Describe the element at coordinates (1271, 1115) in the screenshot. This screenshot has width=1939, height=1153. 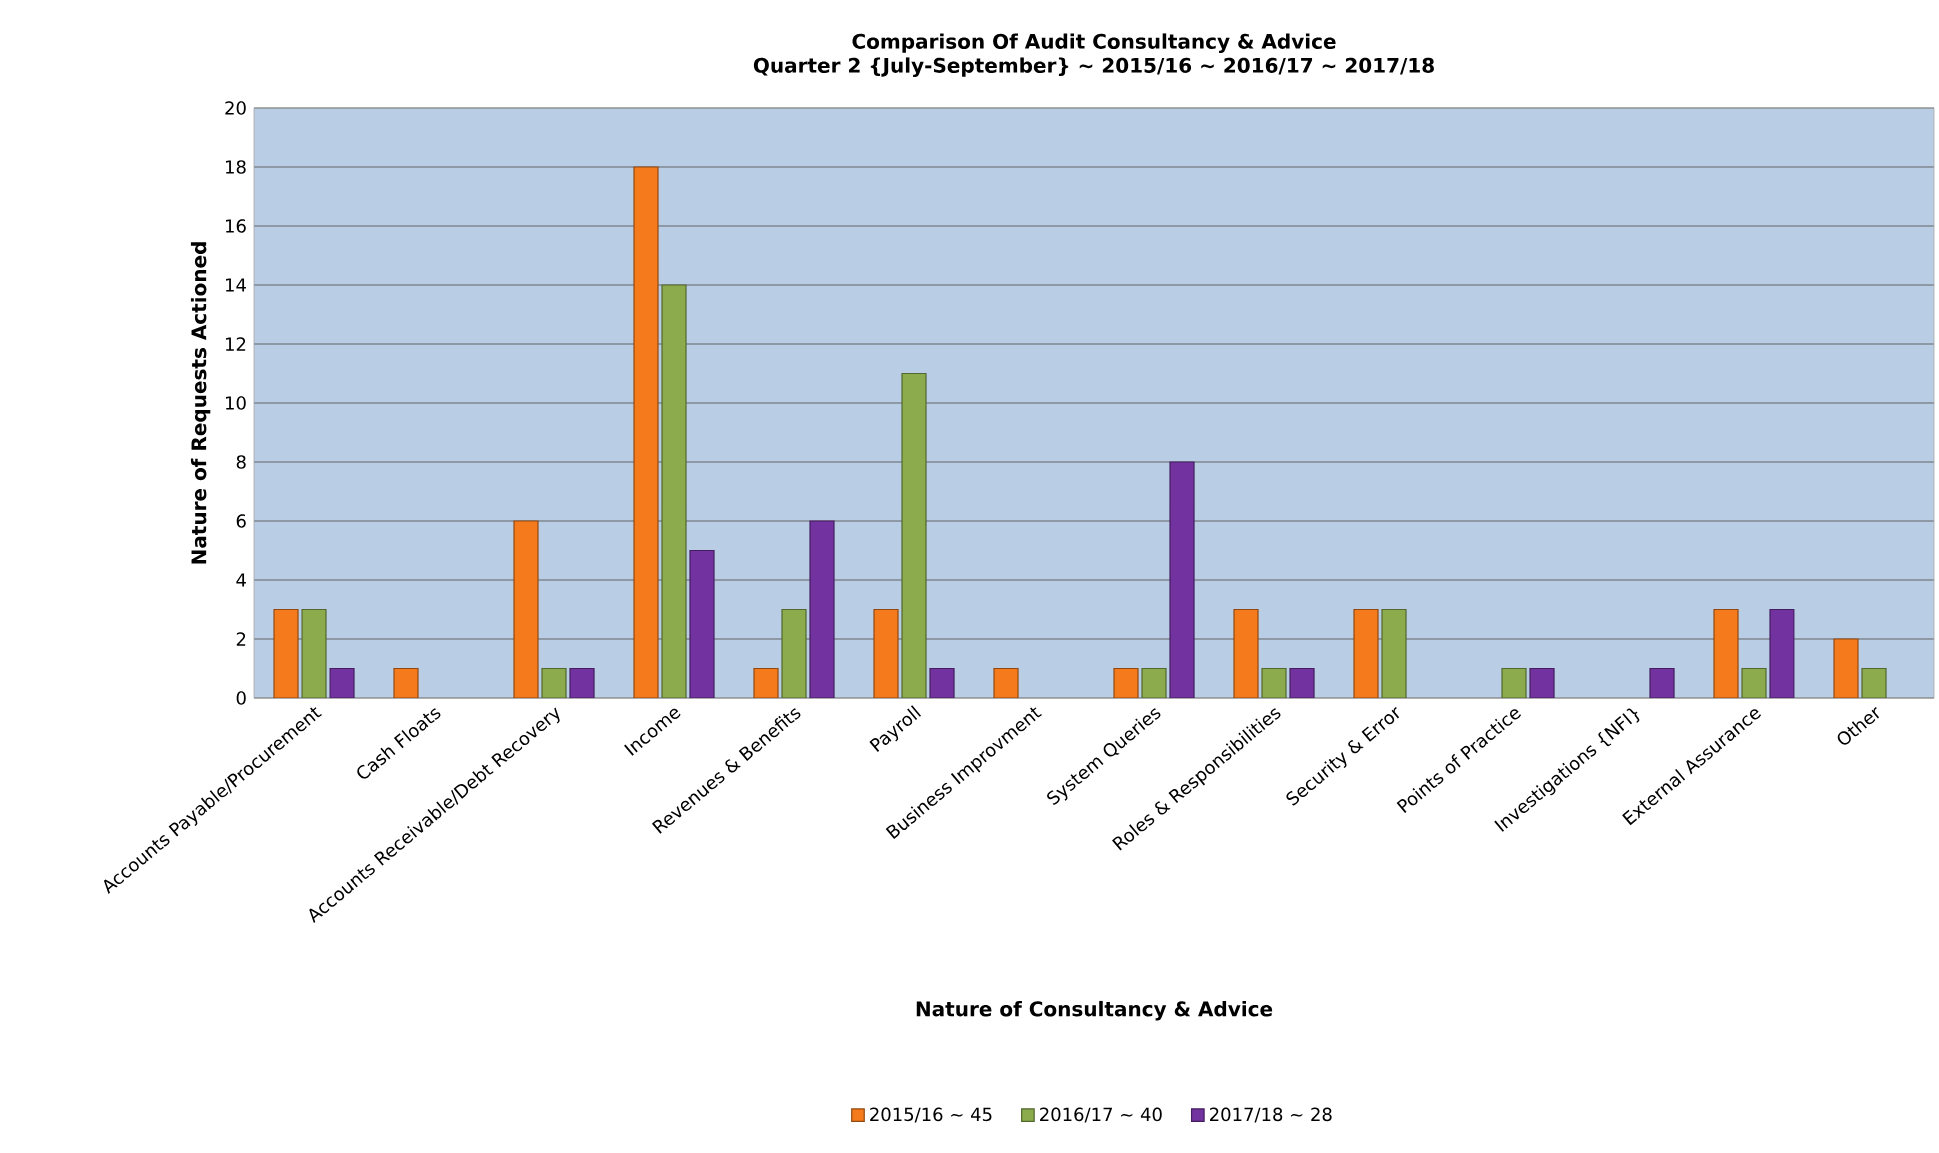
I see `legend-label: 2017/18 ~ 28` at that location.